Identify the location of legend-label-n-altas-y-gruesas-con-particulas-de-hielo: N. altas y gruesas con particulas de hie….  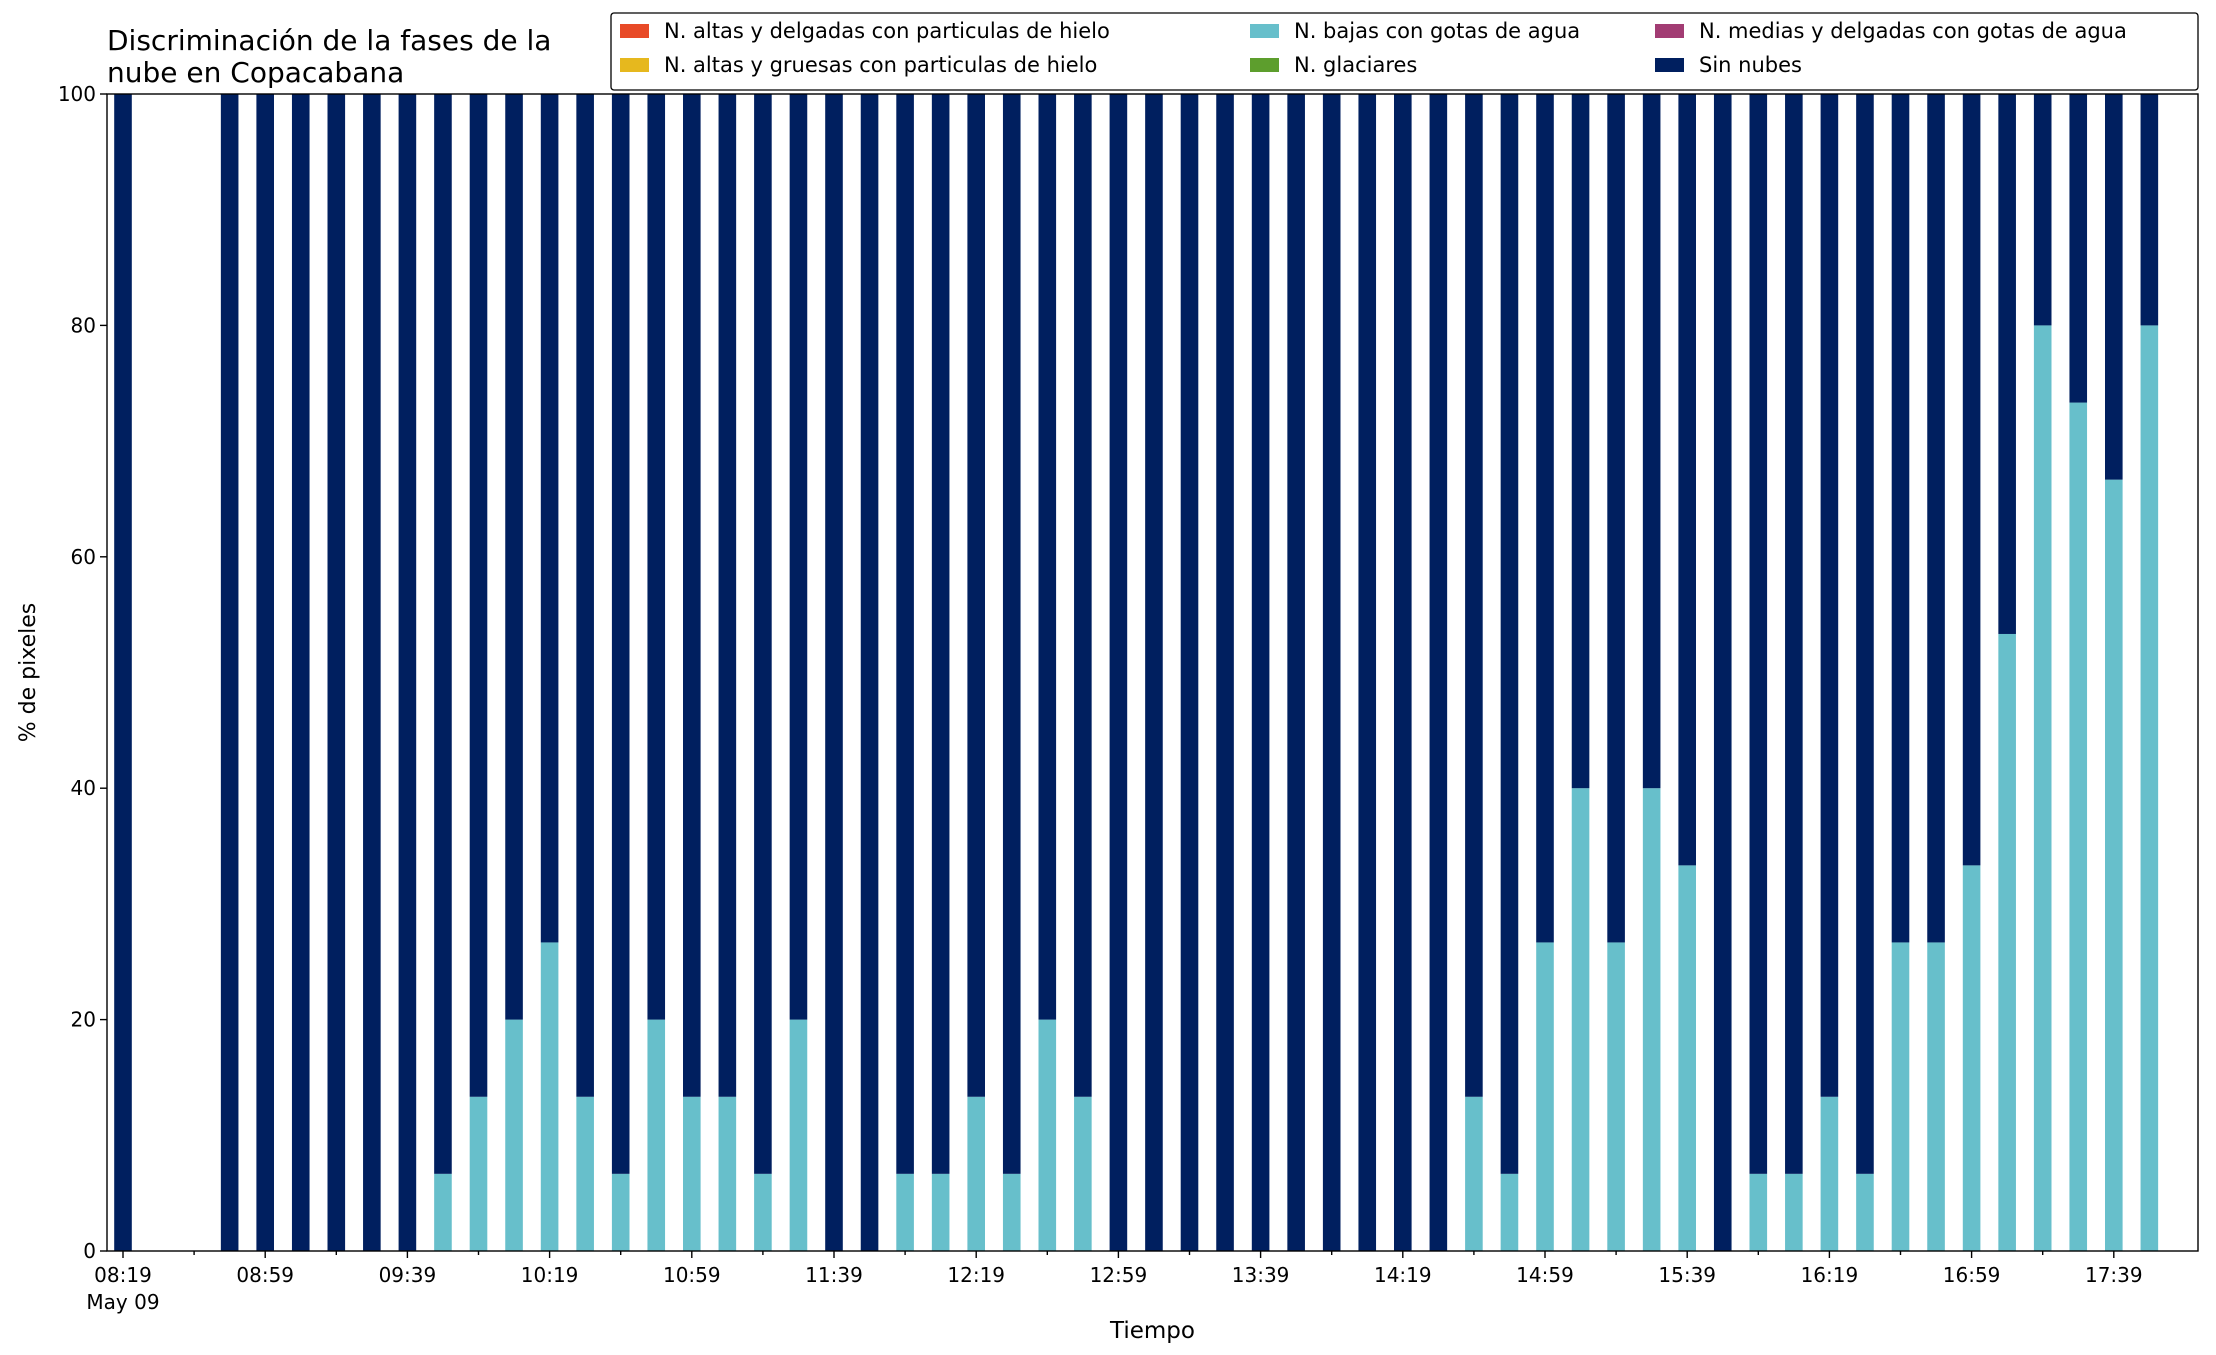
(880, 65).